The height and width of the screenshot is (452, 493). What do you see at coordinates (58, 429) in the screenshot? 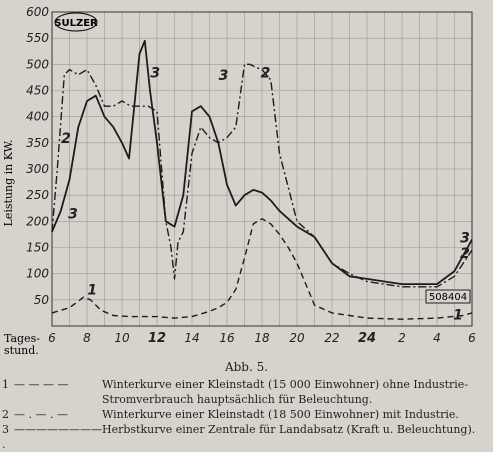
I see `legend-symbol-solid: ————————` at bounding box center [58, 429].